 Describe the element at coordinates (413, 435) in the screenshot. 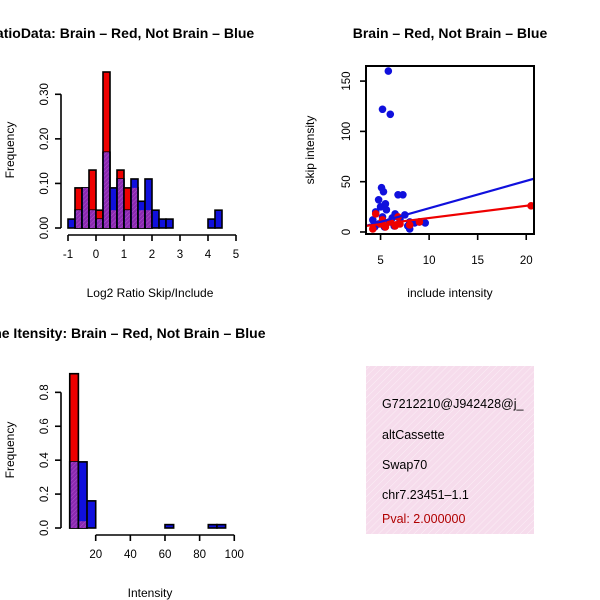

I see `event-type-text: altCassette` at that location.